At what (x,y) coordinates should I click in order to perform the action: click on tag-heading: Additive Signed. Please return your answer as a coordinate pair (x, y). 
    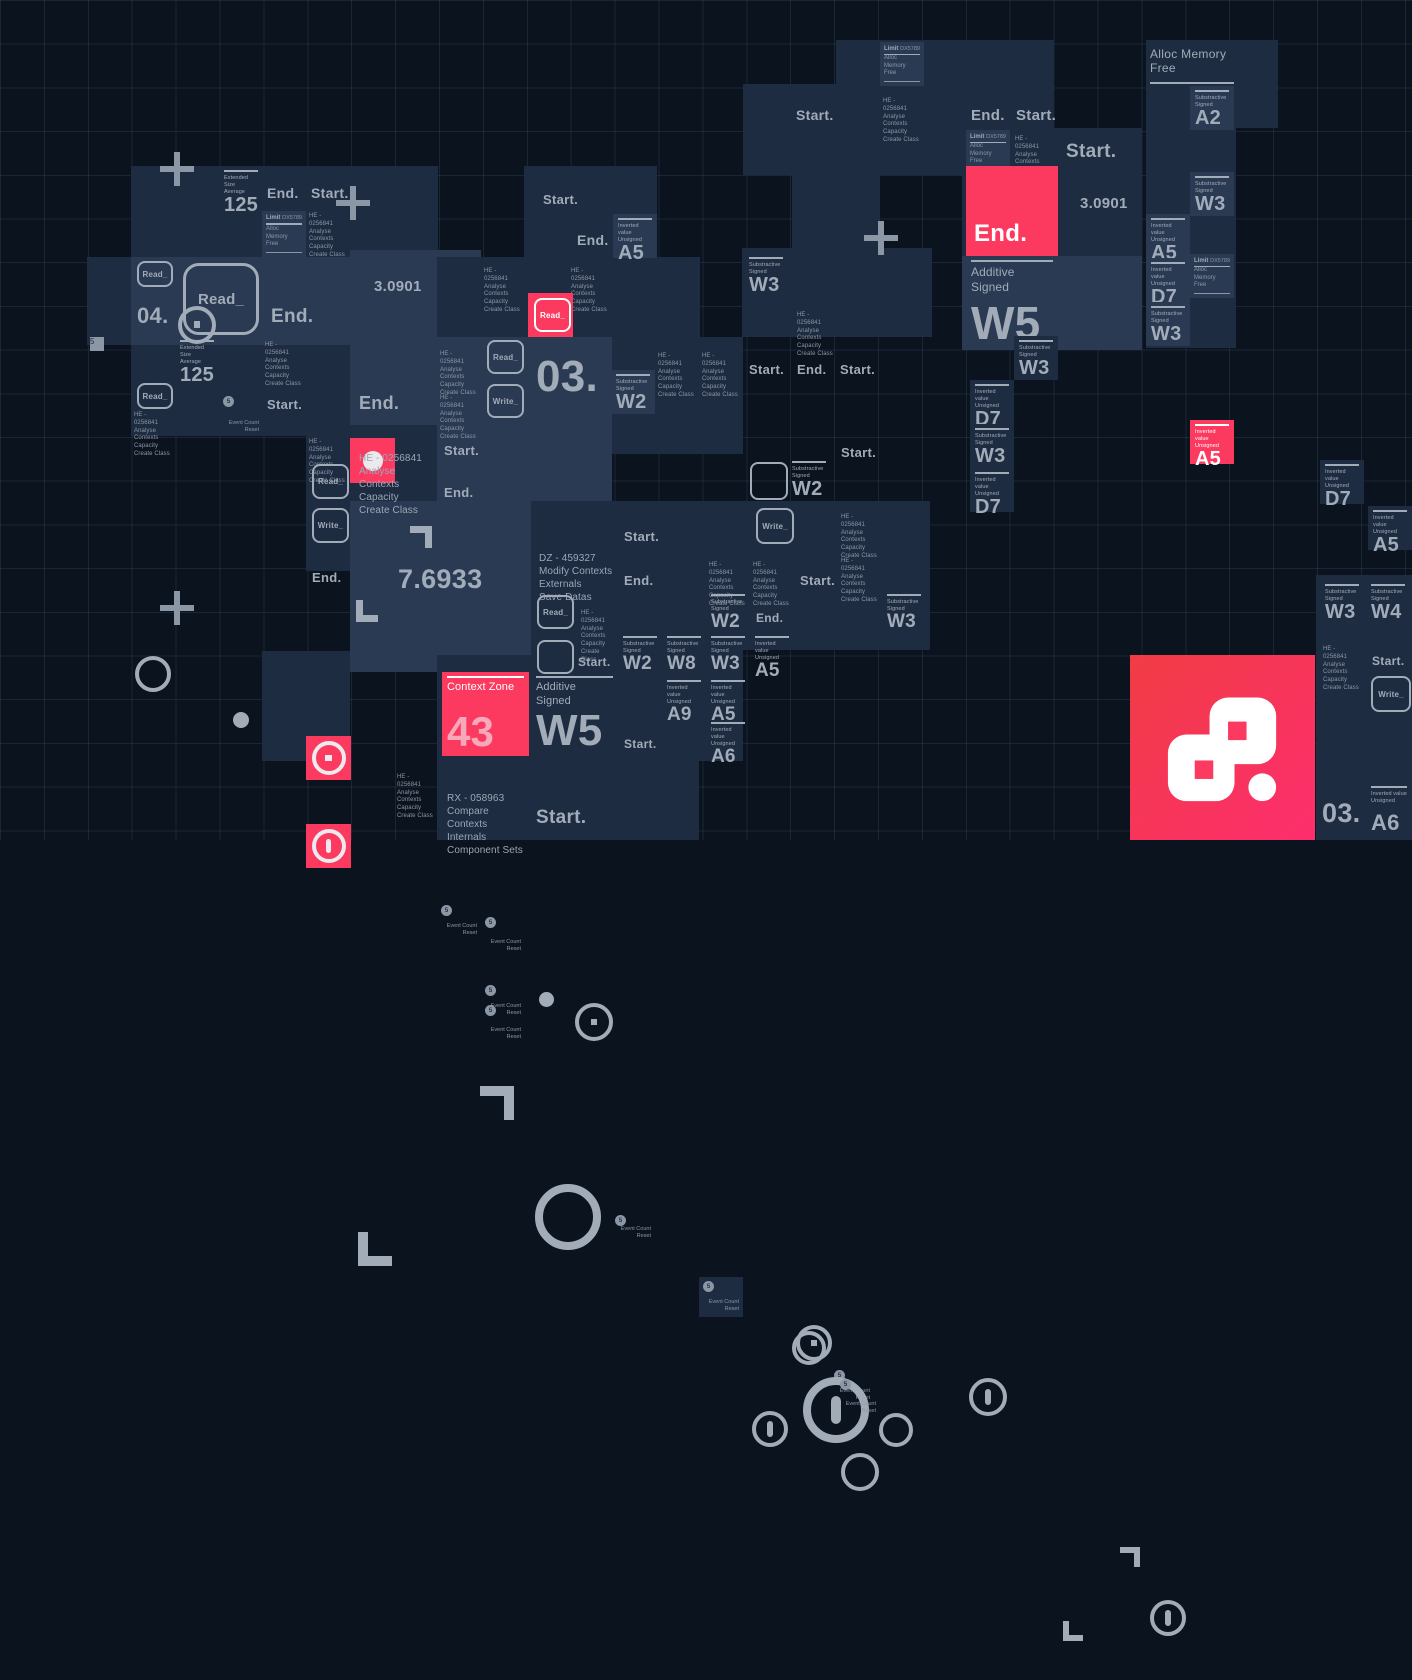
    Looking at the image, I should click on (556, 694).